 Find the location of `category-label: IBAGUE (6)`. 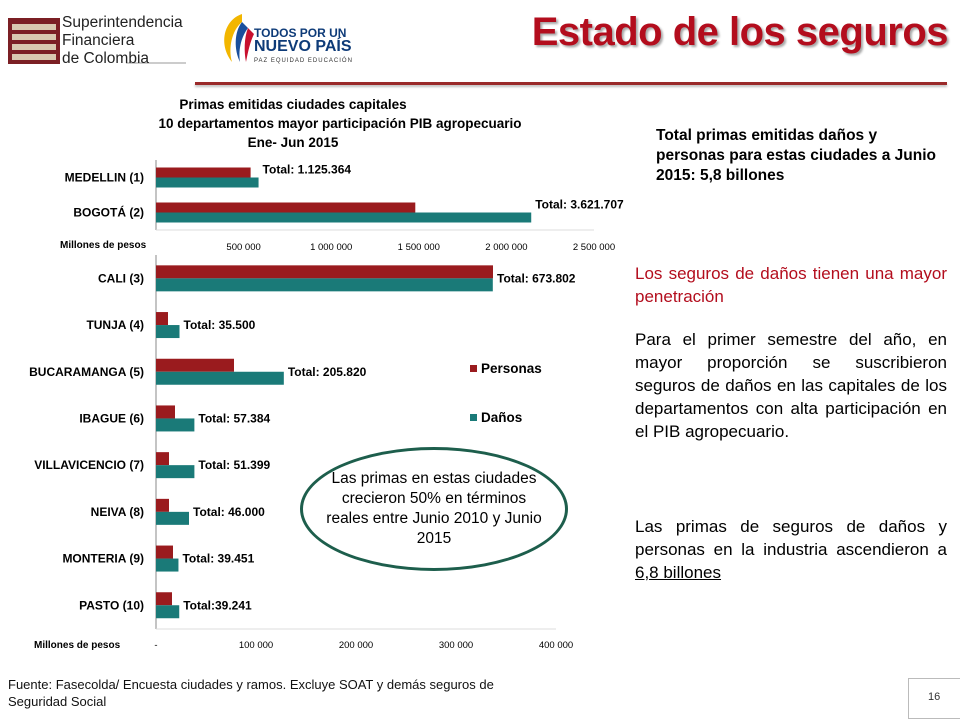

category-label: IBAGUE (6) is located at coordinates (111, 418).